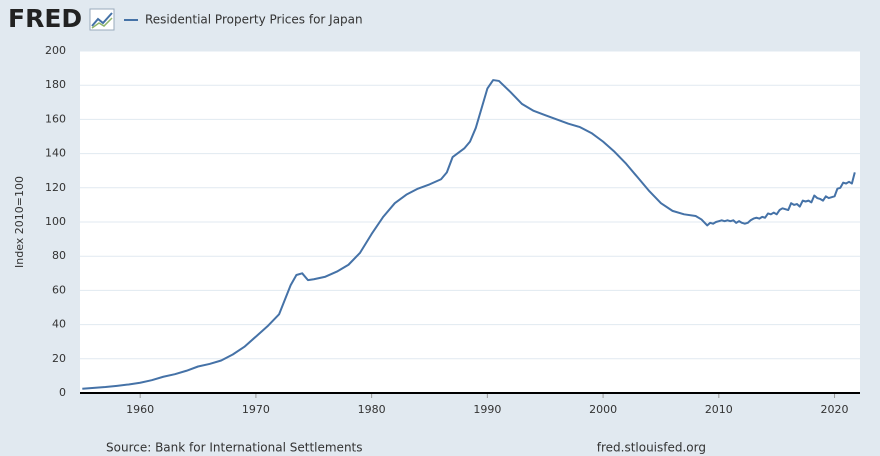 Image resolution: width=880 pixels, height=456 pixels. Describe the element at coordinates (372, 409) in the screenshot. I see `x-tick-label: 1980` at that location.